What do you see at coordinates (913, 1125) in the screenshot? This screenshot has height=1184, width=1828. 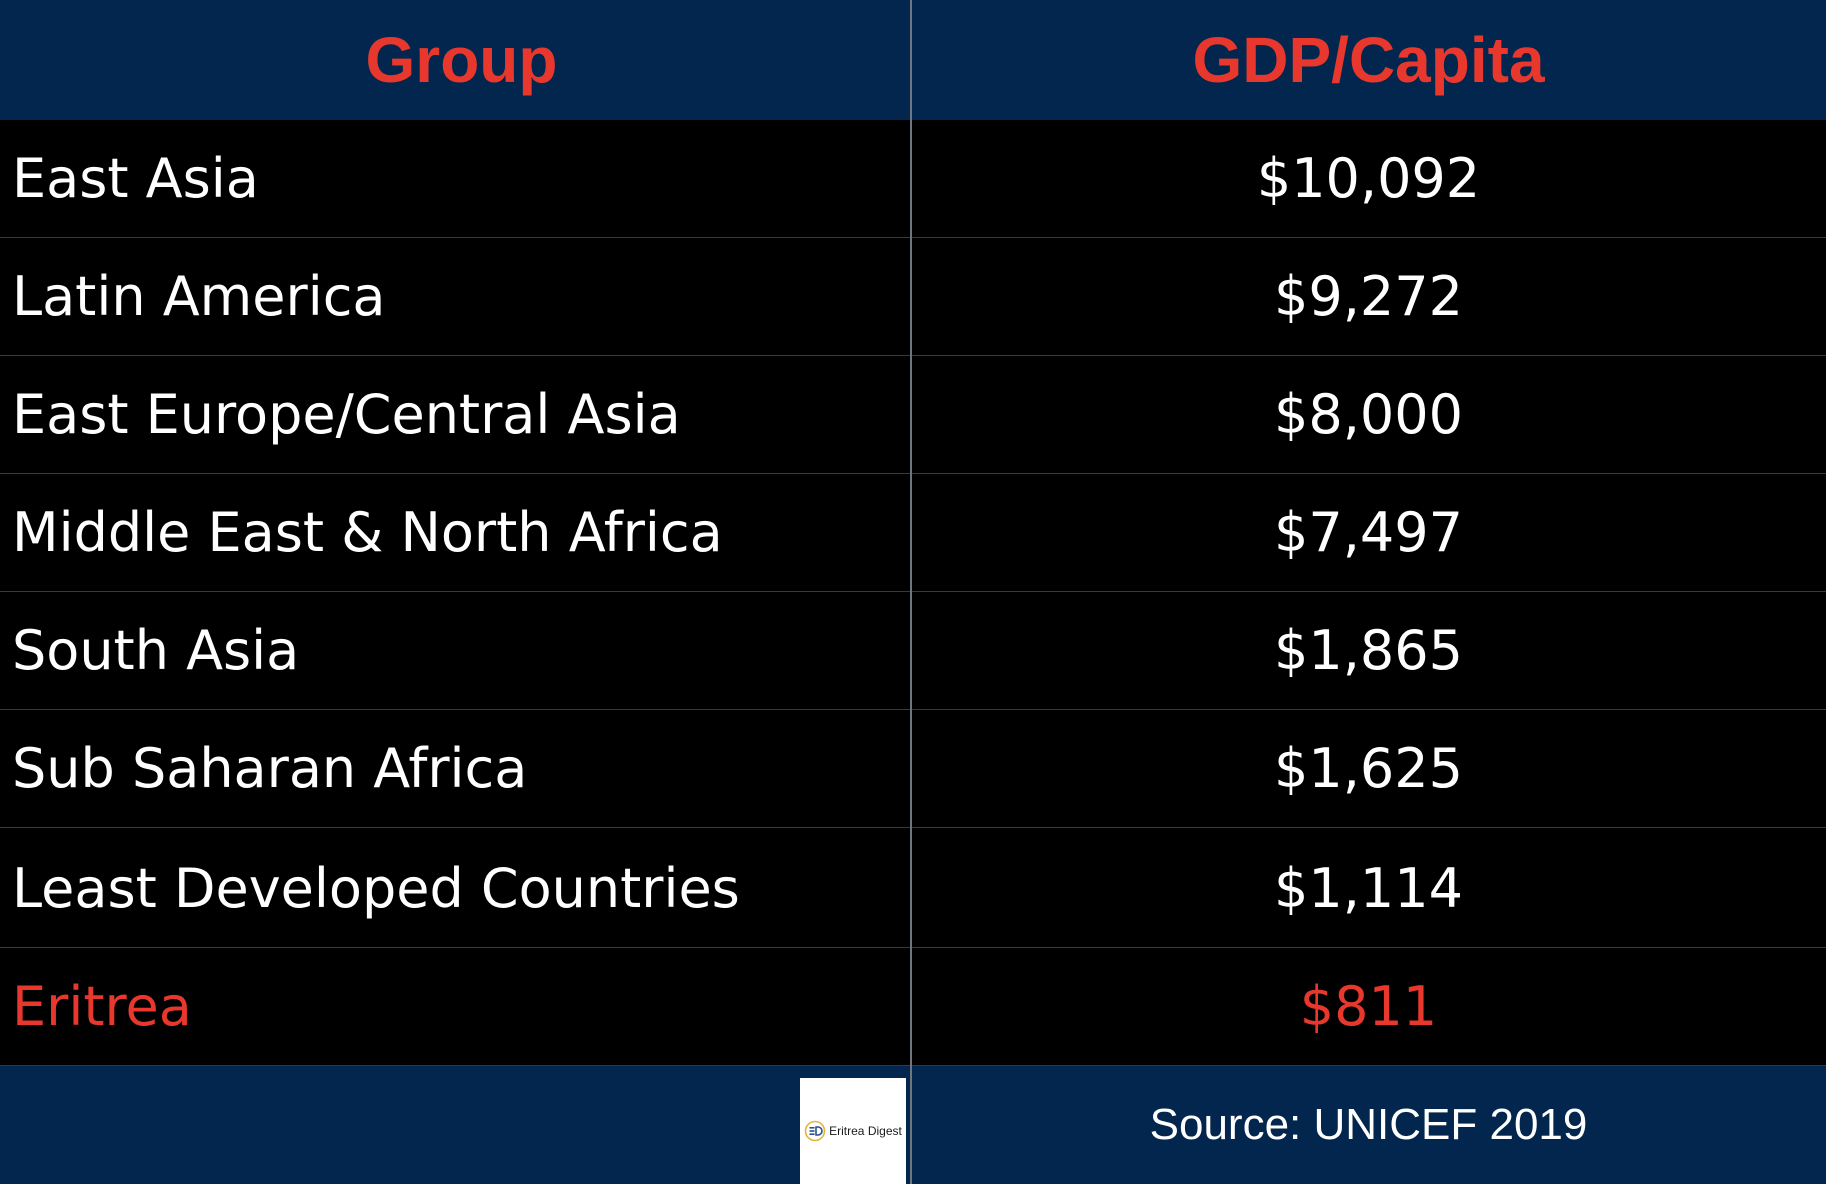 I see `table-footer: Source: UNICEF 2019` at bounding box center [913, 1125].